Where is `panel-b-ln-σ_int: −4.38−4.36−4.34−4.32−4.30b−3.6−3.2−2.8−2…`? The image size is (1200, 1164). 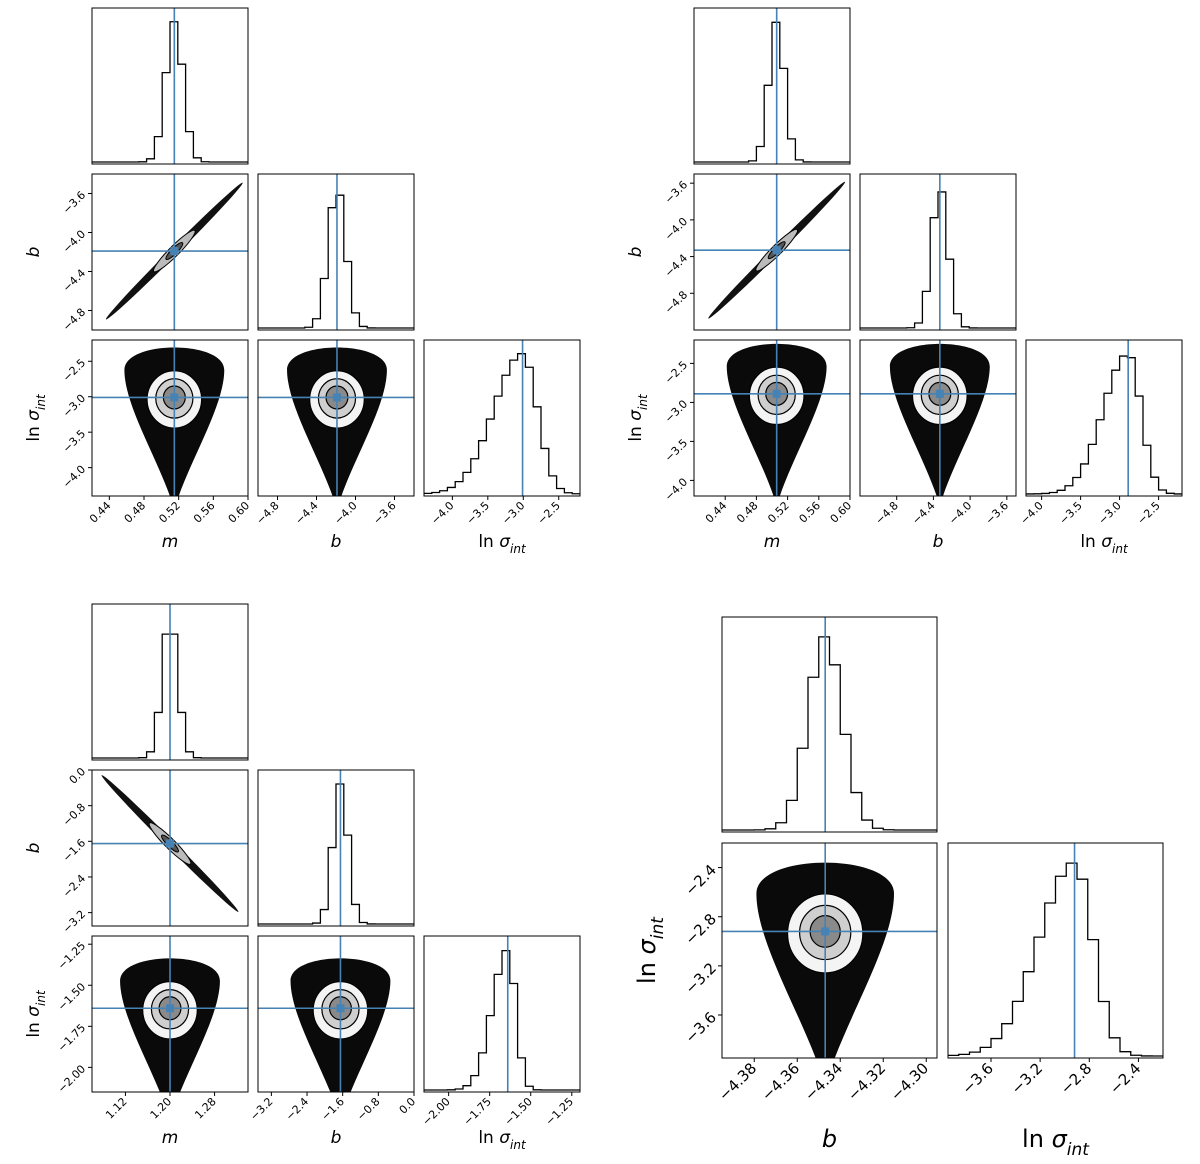 panel-b-ln-σ_int: −4.38−4.36−4.34−4.32−4.30b−3.6−3.2−2.8−2… is located at coordinates (785, 998).